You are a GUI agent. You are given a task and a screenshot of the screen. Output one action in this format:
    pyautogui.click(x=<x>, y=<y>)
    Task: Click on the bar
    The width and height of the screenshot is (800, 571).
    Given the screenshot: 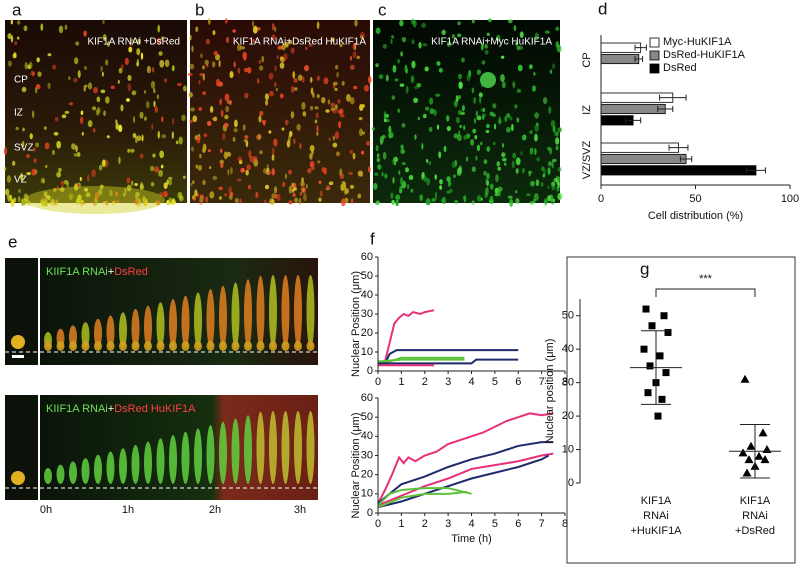 What is the action you would take?
    pyautogui.click(x=643, y=159)
    